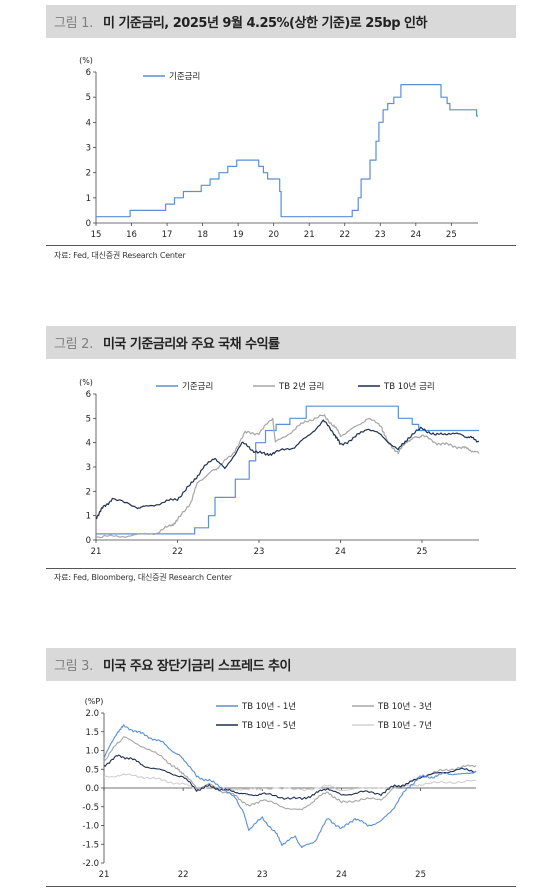 The height and width of the screenshot is (894, 547). I want to click on x-tick-label: 18, so click(202, 235).